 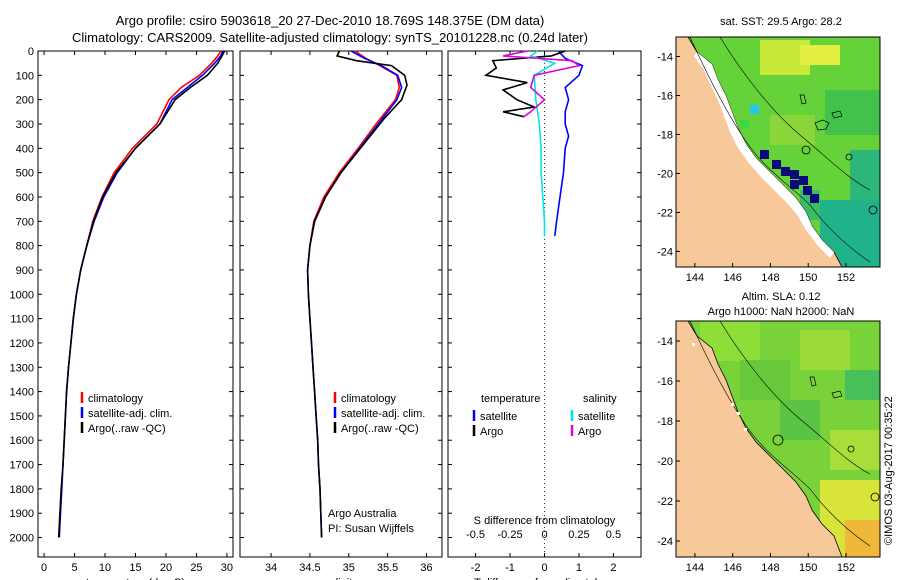 I want to click on sst-map-title: sat. SST: 29.5 Argo: 28.2, so click(x=781, y=22).